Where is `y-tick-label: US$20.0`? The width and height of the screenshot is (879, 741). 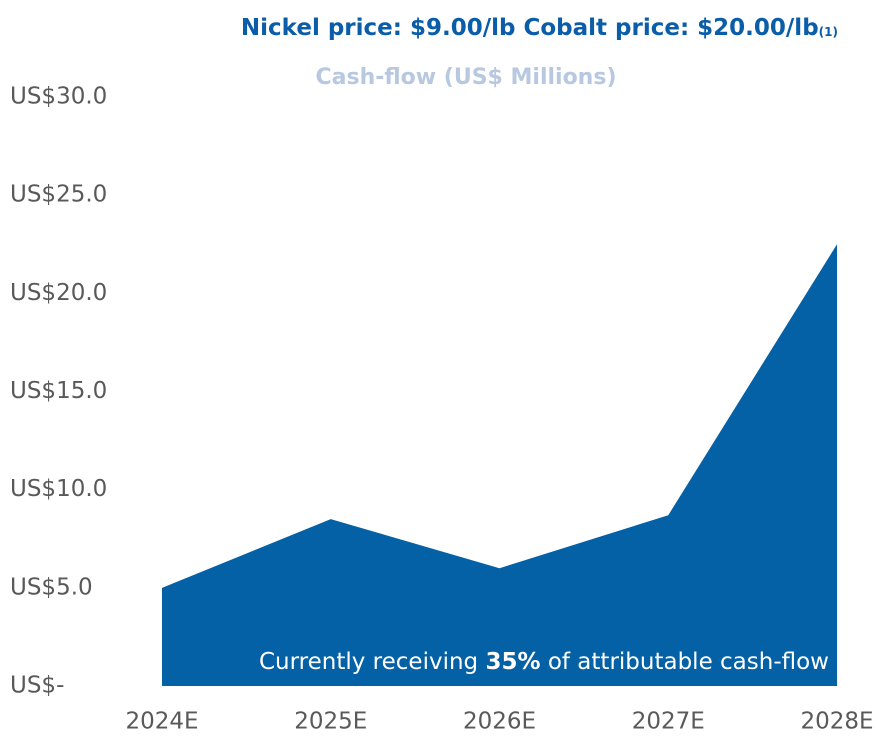
y-tick-label: US$20.0 is located at coordinates (58, 293).